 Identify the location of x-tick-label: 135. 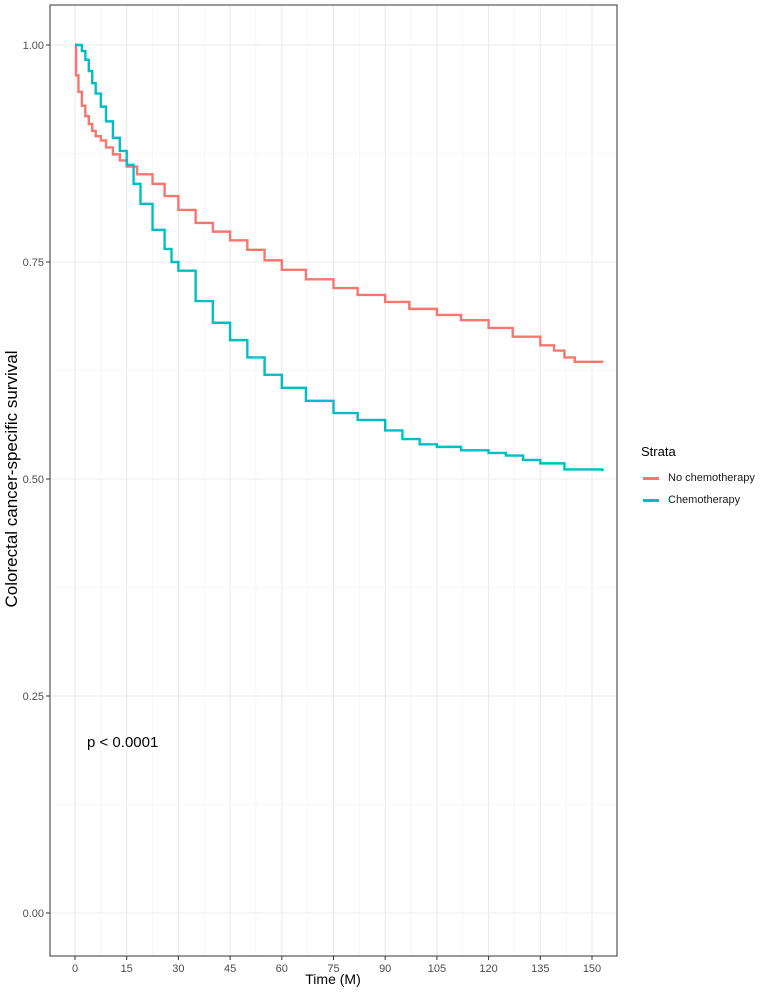
(540, 969).